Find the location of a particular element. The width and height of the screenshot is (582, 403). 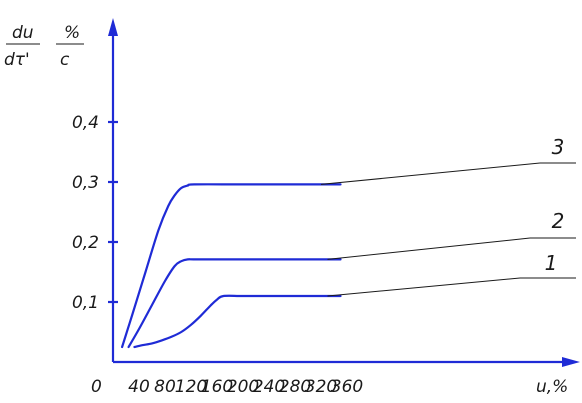

x-tick-label: 40 is located at coordinates (139, 387).